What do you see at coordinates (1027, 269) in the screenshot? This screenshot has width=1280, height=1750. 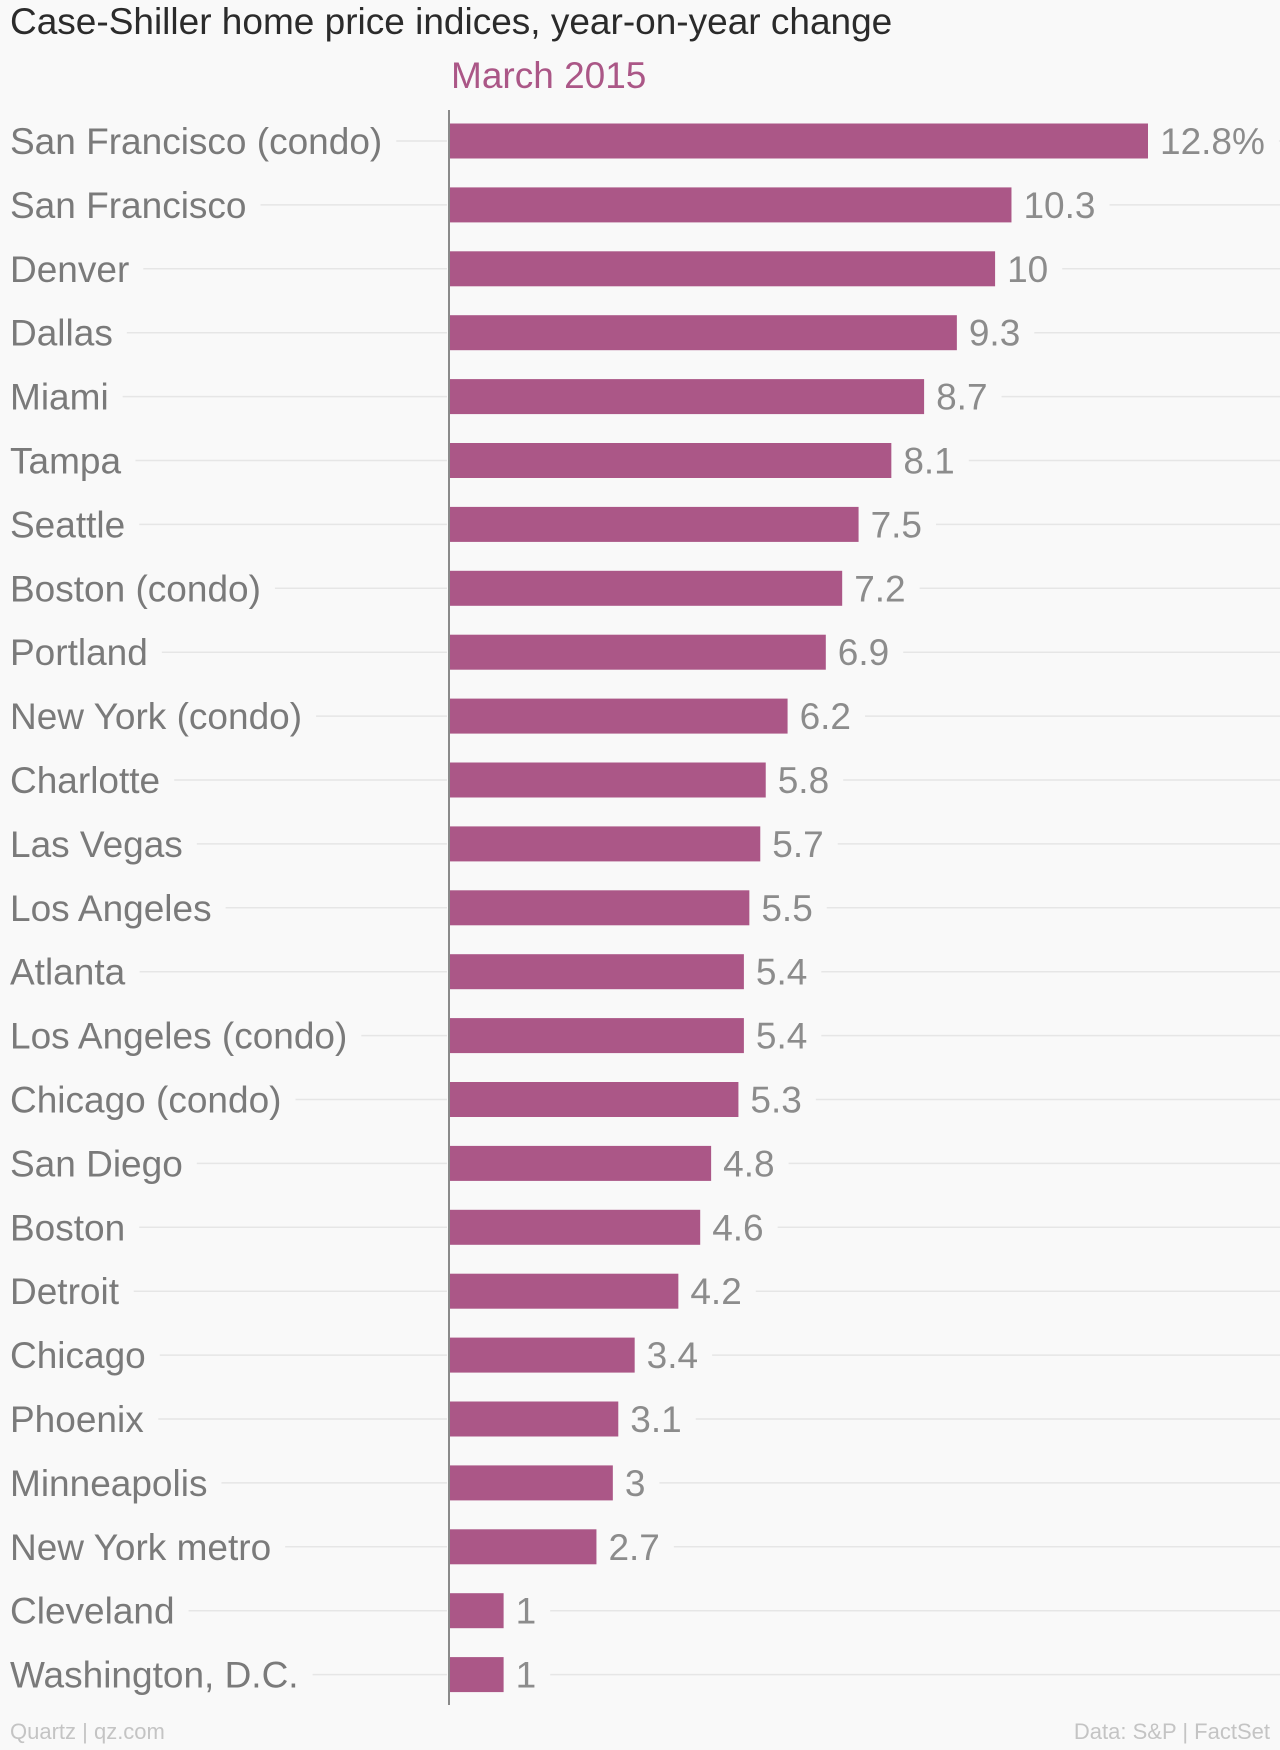 I see `value-label: 10` at bounding box center [1027, 269].